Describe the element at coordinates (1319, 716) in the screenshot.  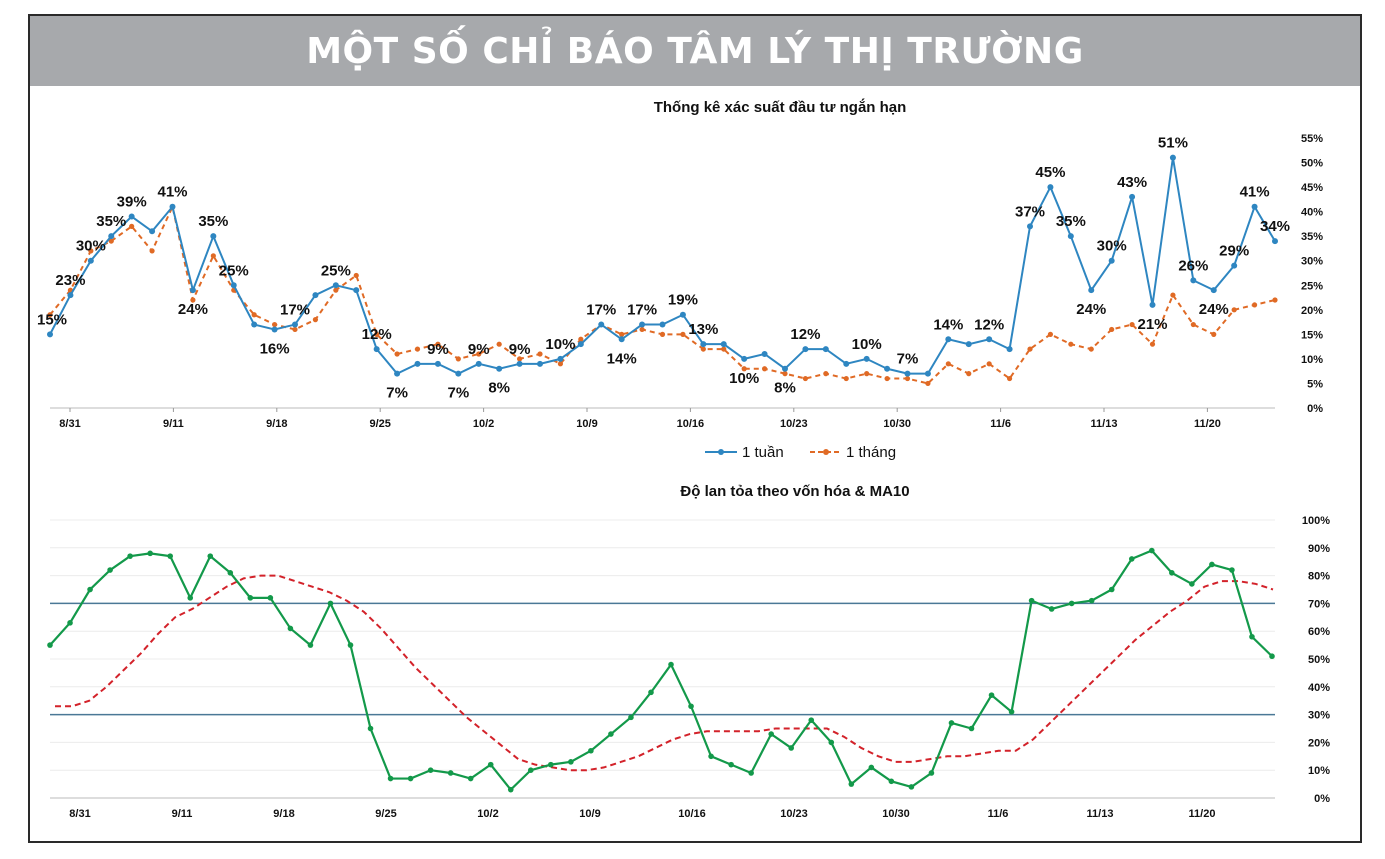
I see `chart-2-y-tick-label: 30%` at that location.